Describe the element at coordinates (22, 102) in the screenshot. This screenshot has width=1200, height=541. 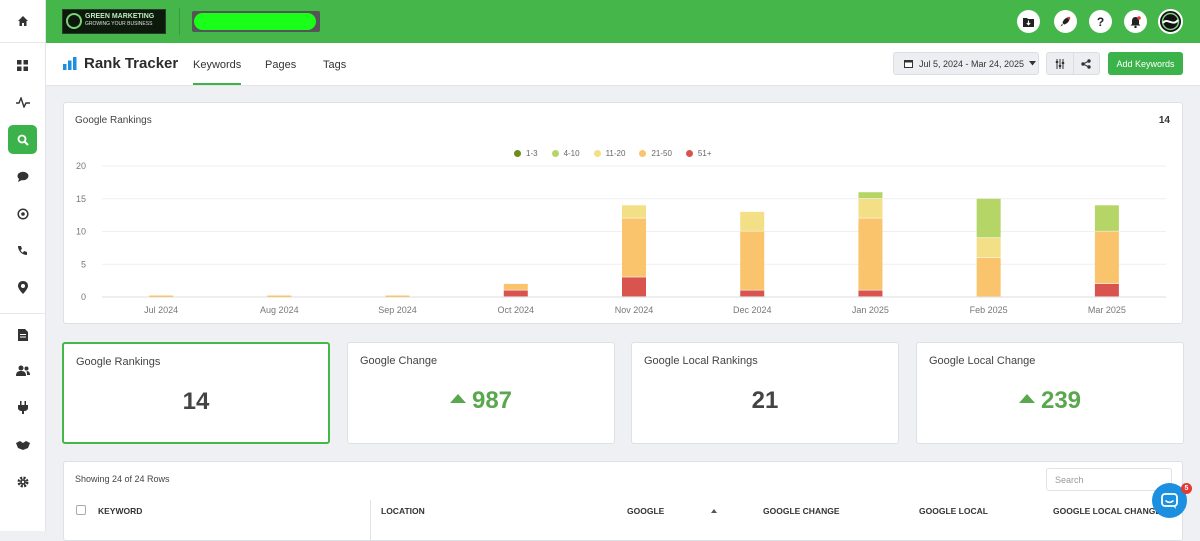
I see `sidebar-item-activity` at that location.